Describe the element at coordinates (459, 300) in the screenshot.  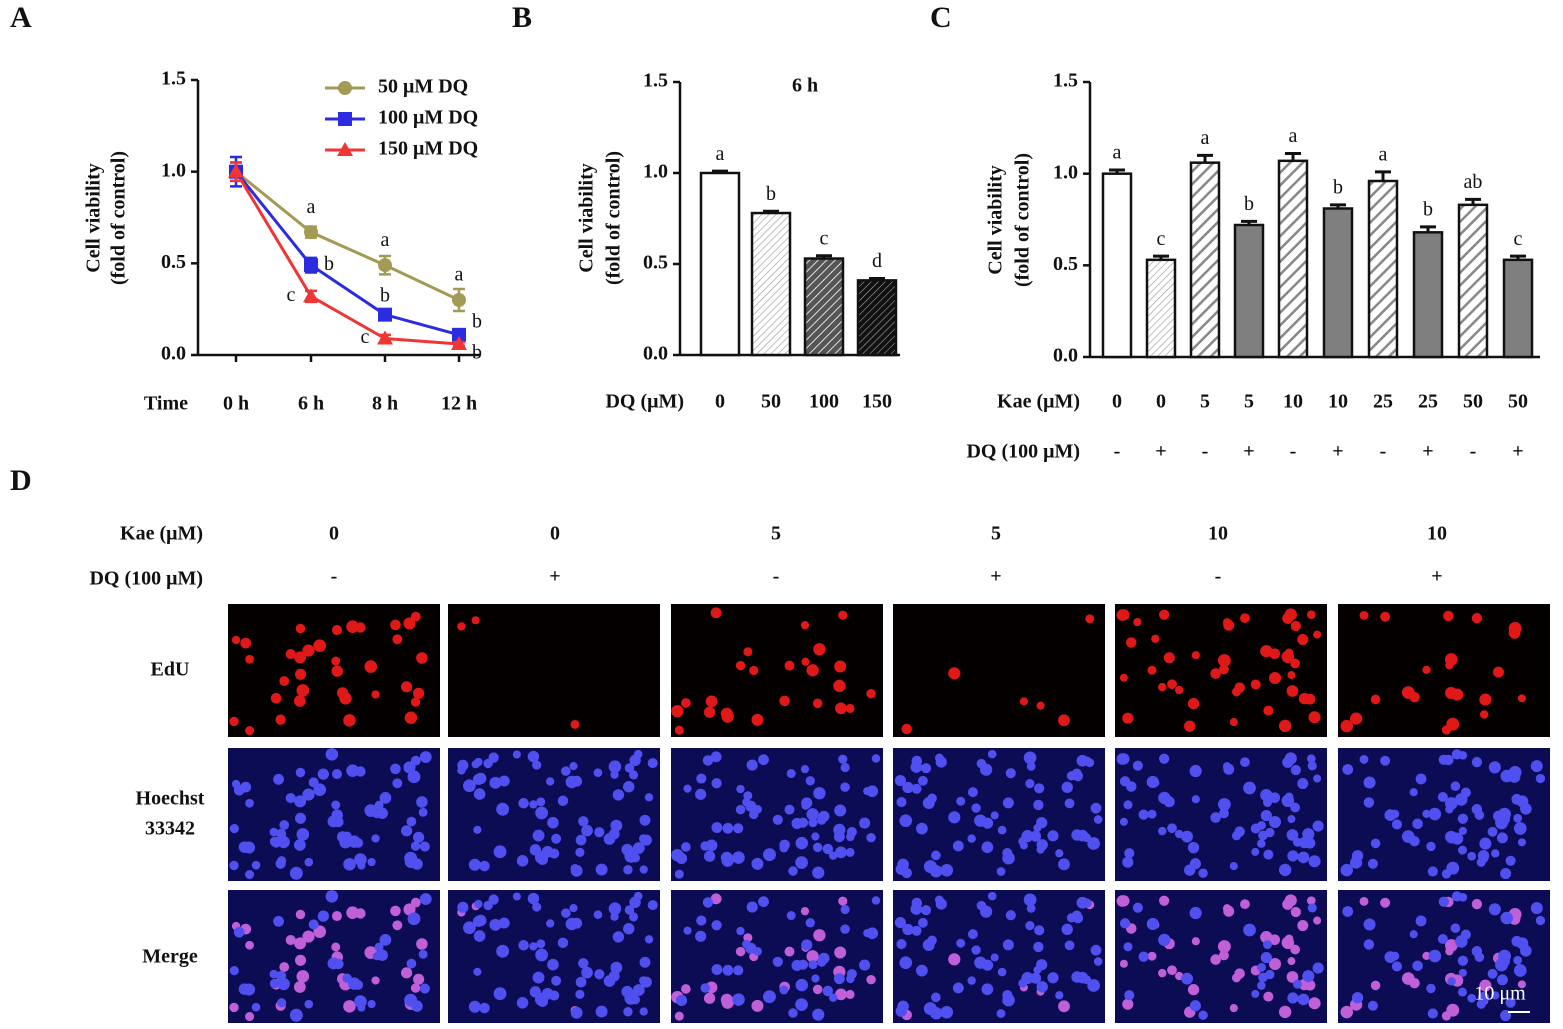
I see `marker` at that location.